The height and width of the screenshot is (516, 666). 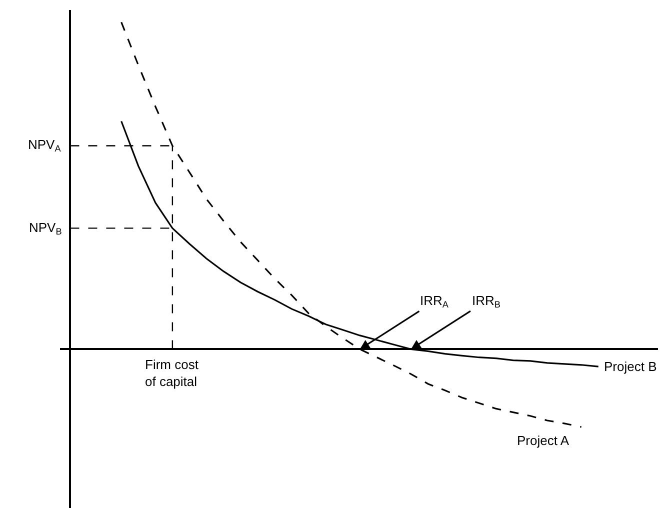 What do you see at coordinates (171, 373) in the screenshot?
I see `text: Firm cost of capital` at bounding box center [171, 373].